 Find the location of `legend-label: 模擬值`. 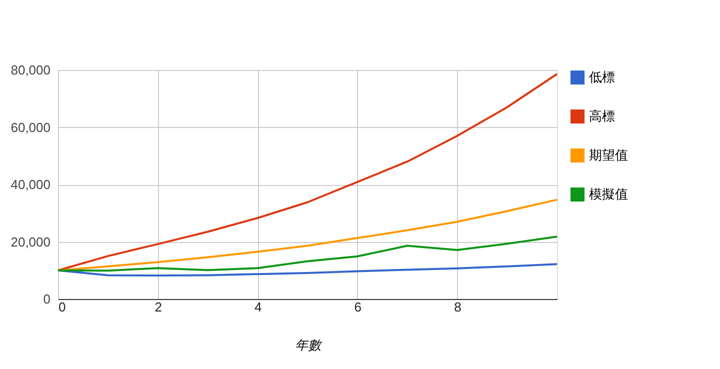

legend-label: 模擬值 is located at coordinates (608, 194).